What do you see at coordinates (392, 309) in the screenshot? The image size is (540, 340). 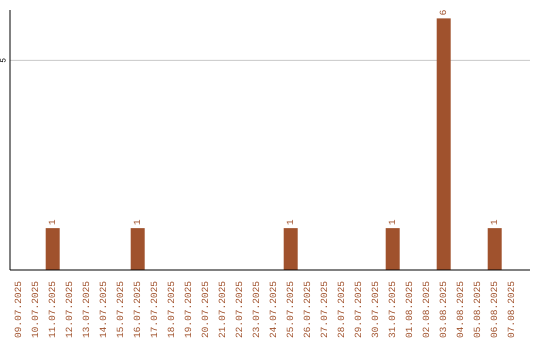 I see `x-tick-label: 31.07.2025` at bounding box center [392, 309].